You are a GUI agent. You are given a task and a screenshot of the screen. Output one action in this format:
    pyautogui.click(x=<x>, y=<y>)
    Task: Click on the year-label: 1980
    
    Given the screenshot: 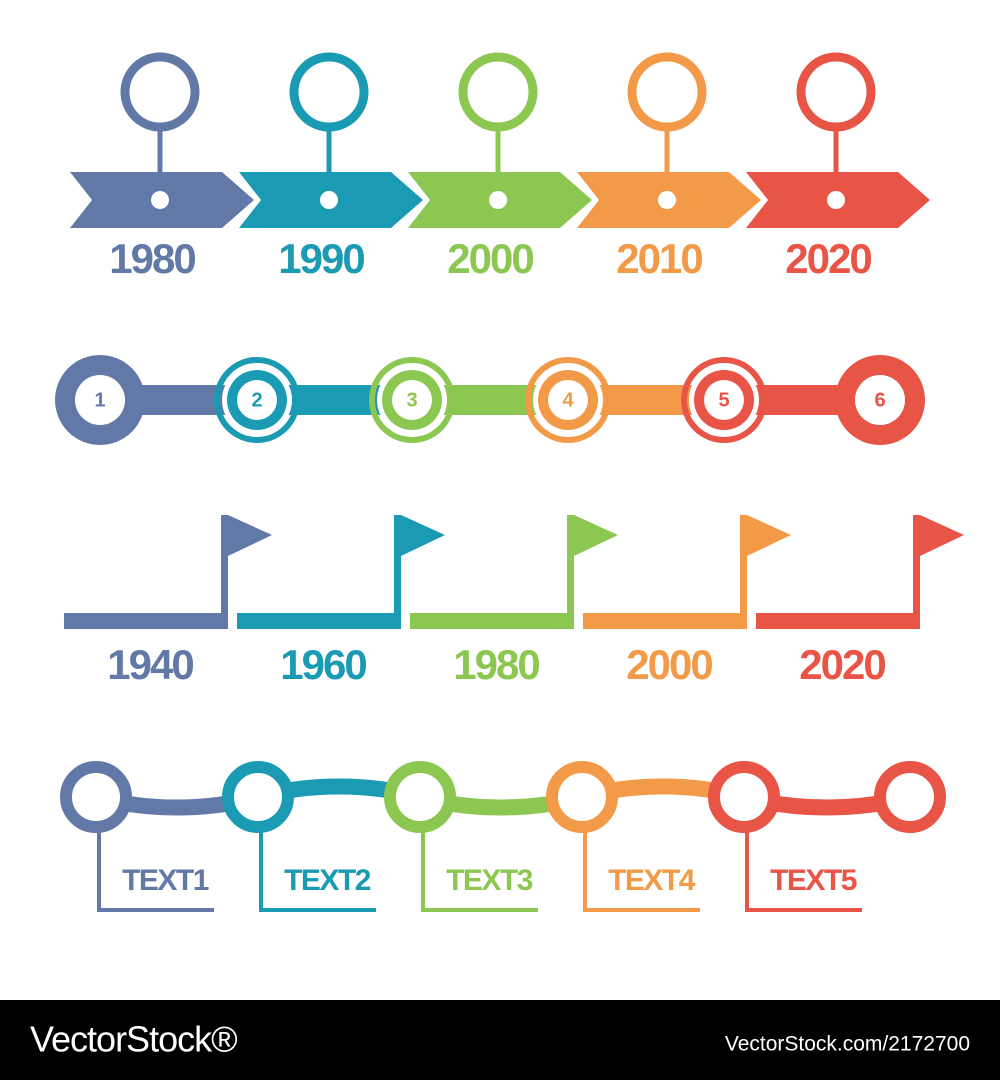 What is the action you would take?
    pyautogui.click(x=152, y=258)
    